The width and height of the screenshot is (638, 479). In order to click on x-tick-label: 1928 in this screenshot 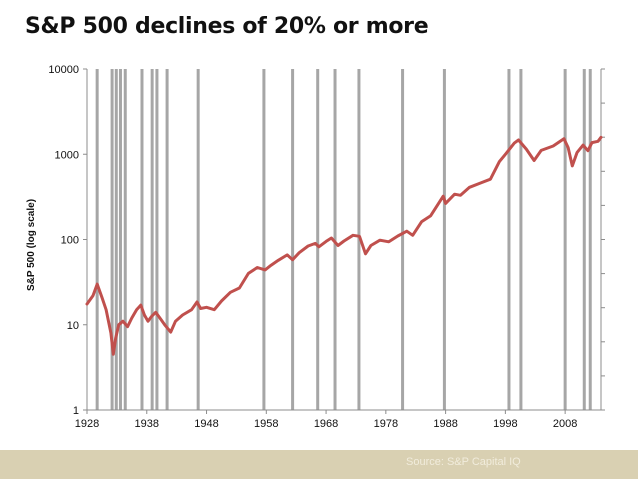, I will do `click(87, 424)`.